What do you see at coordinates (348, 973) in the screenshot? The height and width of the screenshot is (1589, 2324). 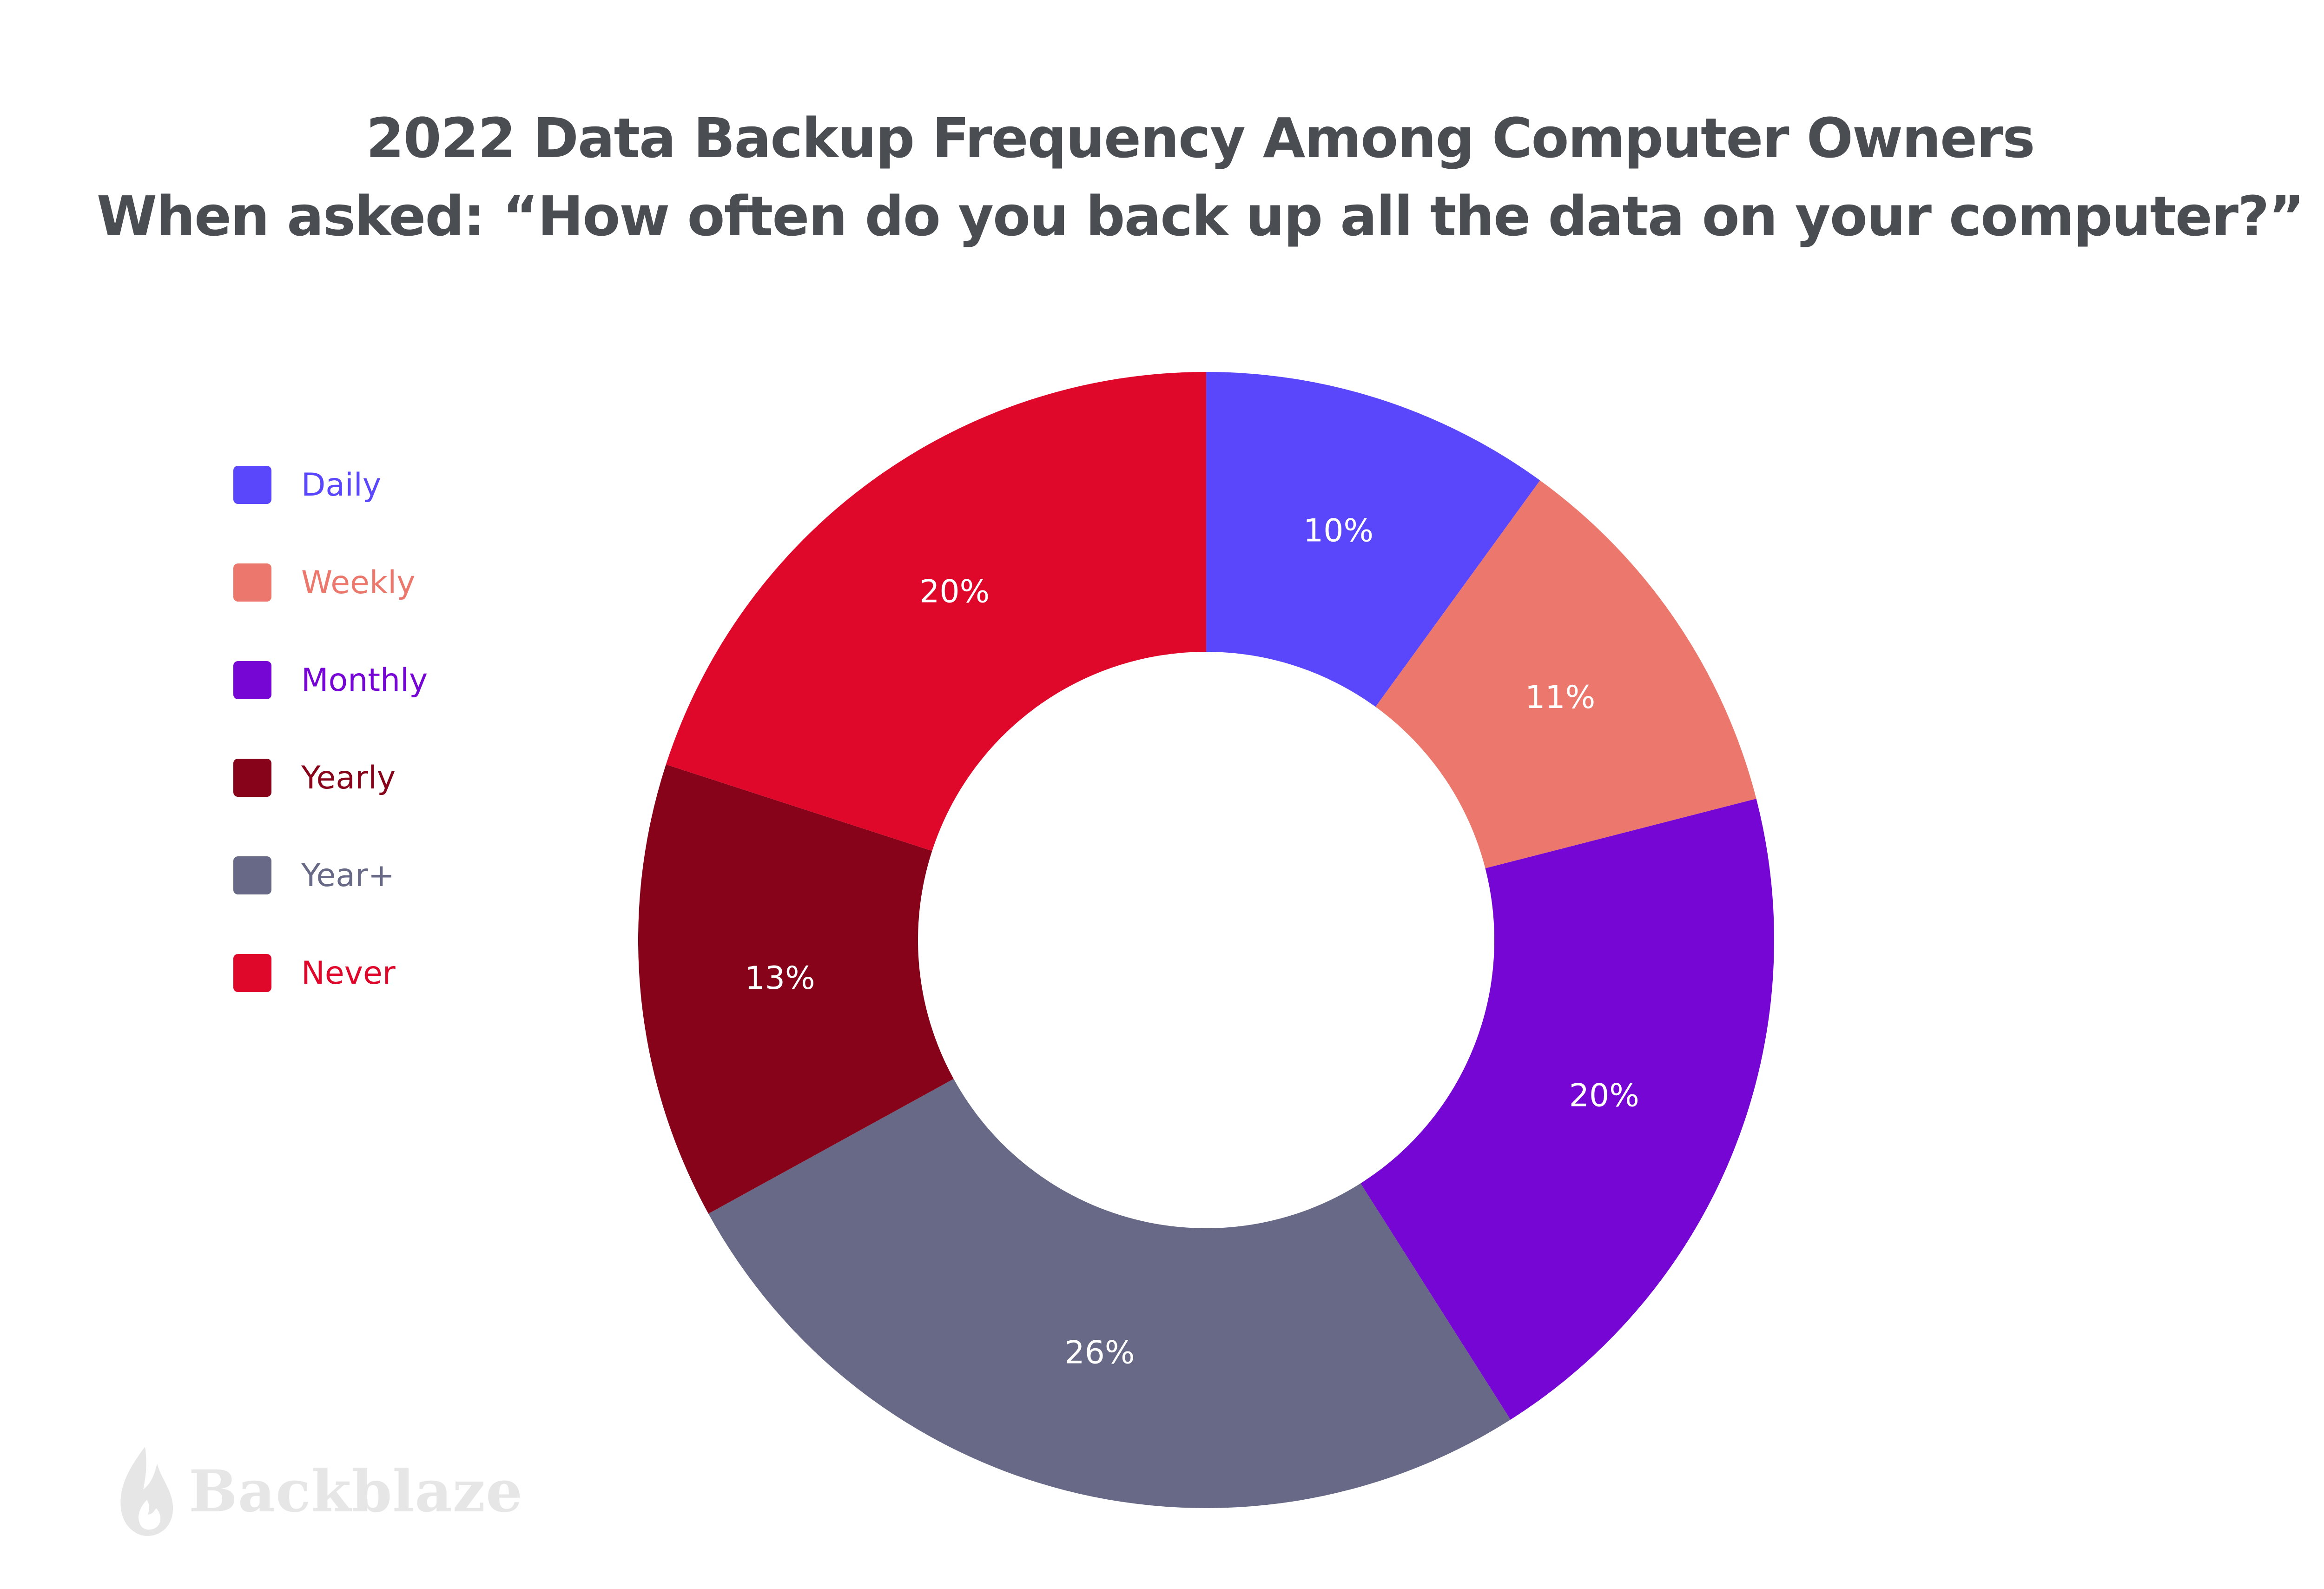 I see `legend-label-never: Never` at bounding box center [348, 973].